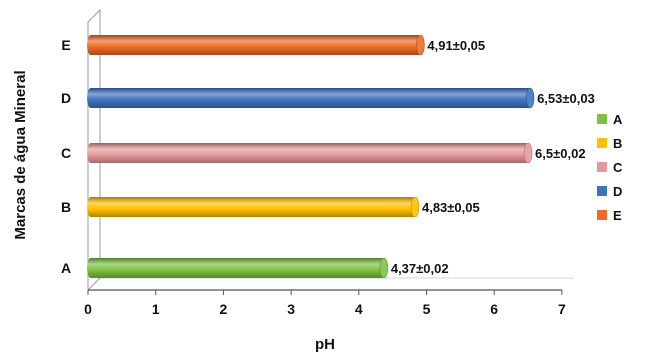 The width and height of the screenshot is (647, 358). Describe the element at coordinates (560, 153) in the screenshot. I see `data-label: 6,5±0,02` at that location.